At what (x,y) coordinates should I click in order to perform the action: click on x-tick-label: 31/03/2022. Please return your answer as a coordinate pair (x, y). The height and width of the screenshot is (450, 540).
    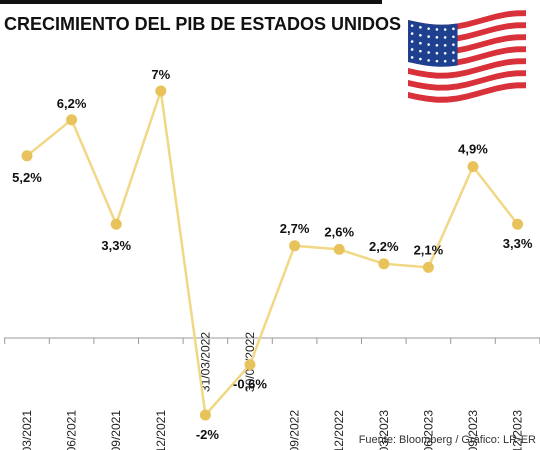
    Looking at the image, I should click on (205, 362).